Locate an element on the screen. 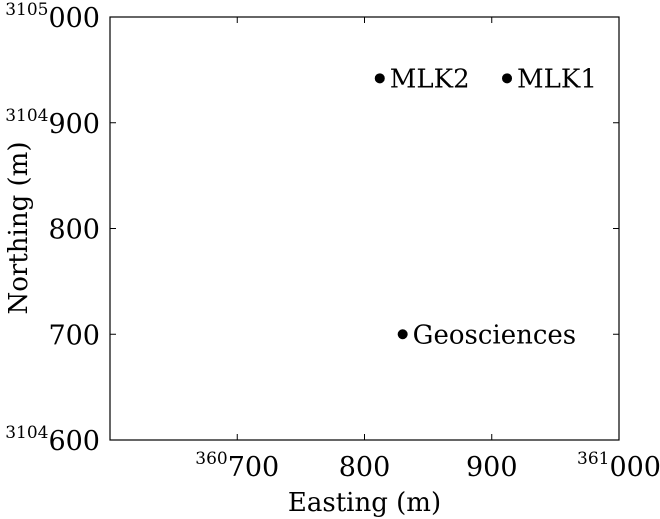  y-tick-label: 3105000 is located at coordinates (52, 17).